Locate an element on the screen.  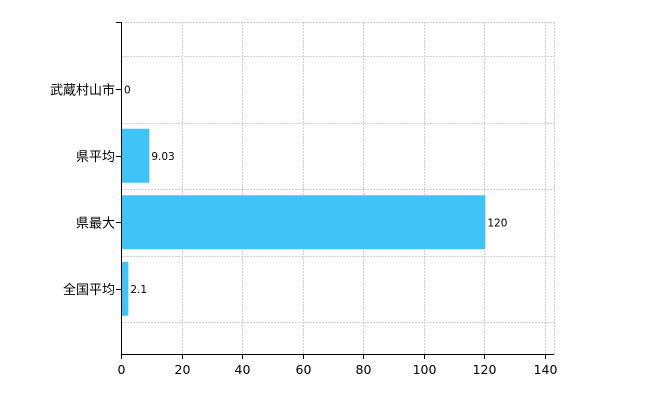
x-tick-label: 80 is located at coordinates (364, 369).